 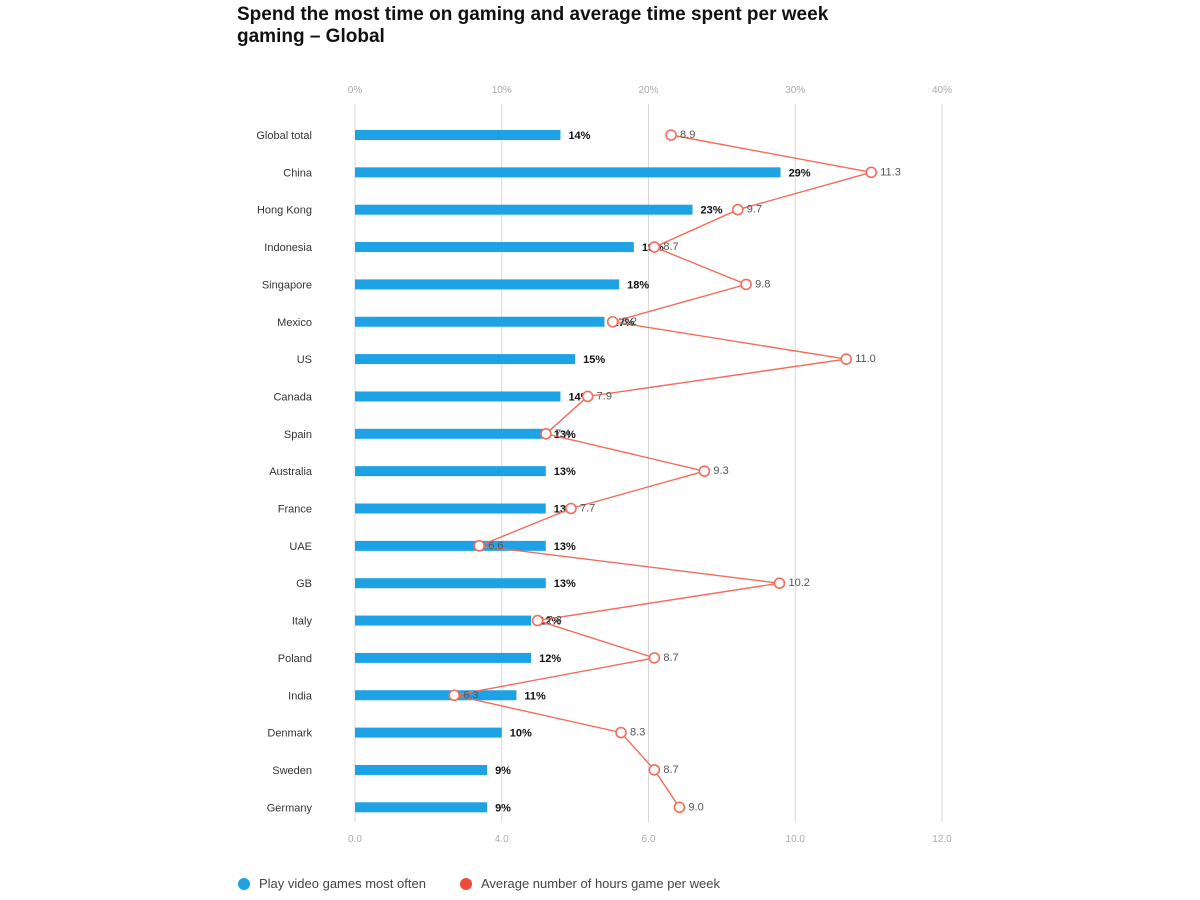 I want to click on category-label: Poland, so click(x=295, y=659).